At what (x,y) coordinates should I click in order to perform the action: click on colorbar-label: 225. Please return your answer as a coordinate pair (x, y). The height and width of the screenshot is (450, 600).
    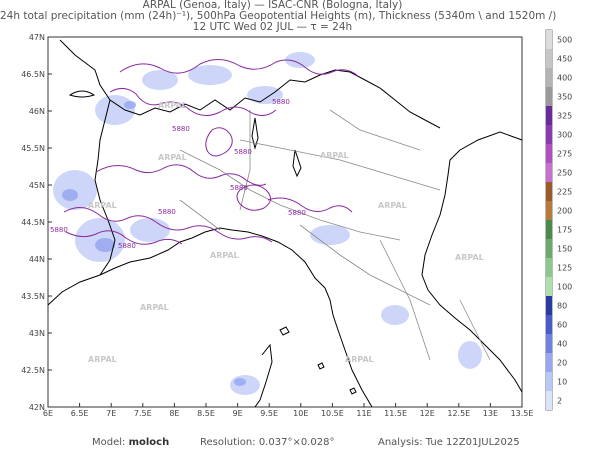
    Looking at the image, I should click on (564, 192).